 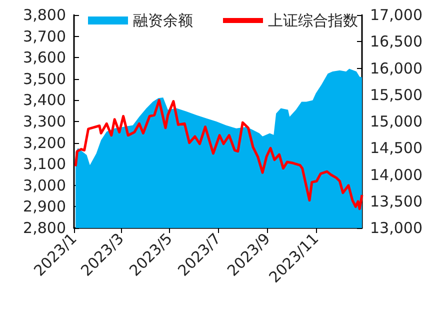 What do you see at coordinates (396, 121) in the screenshot?
I see `y2-tick-label: 15,000` at bounding box center [396, 121].